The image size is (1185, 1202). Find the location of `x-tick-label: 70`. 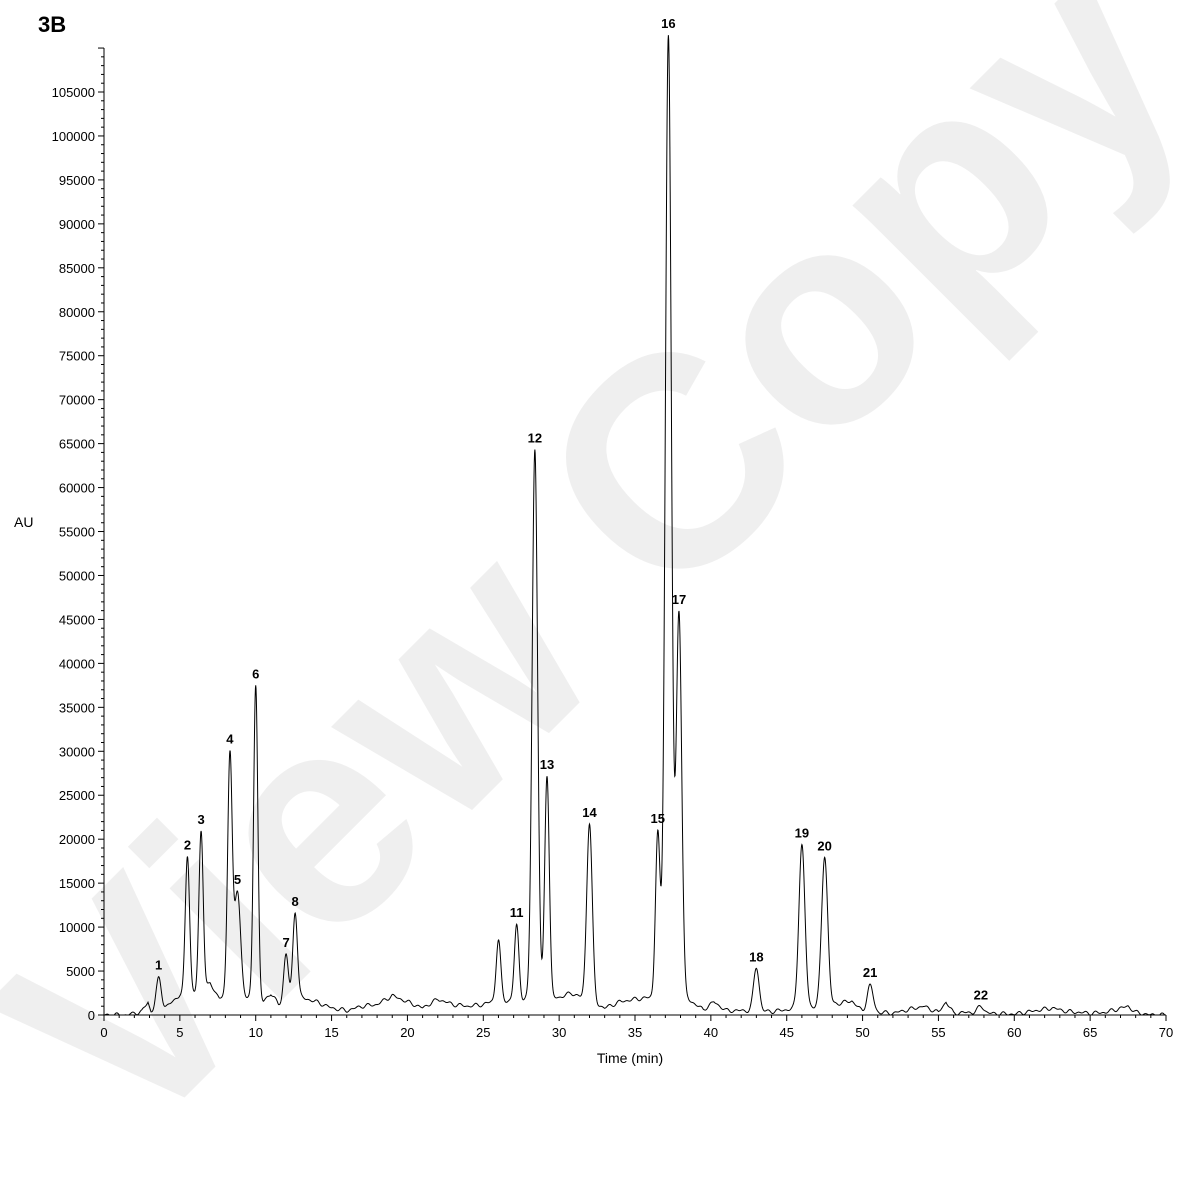

x-tick-label: 70 is located at coordinates (1166, 1032).